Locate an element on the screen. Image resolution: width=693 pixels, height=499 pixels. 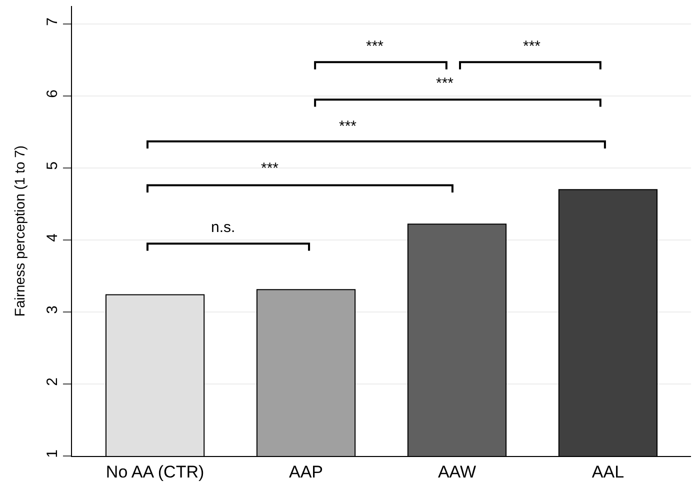
annotation: n.s. is located at coordinates (223, 227).